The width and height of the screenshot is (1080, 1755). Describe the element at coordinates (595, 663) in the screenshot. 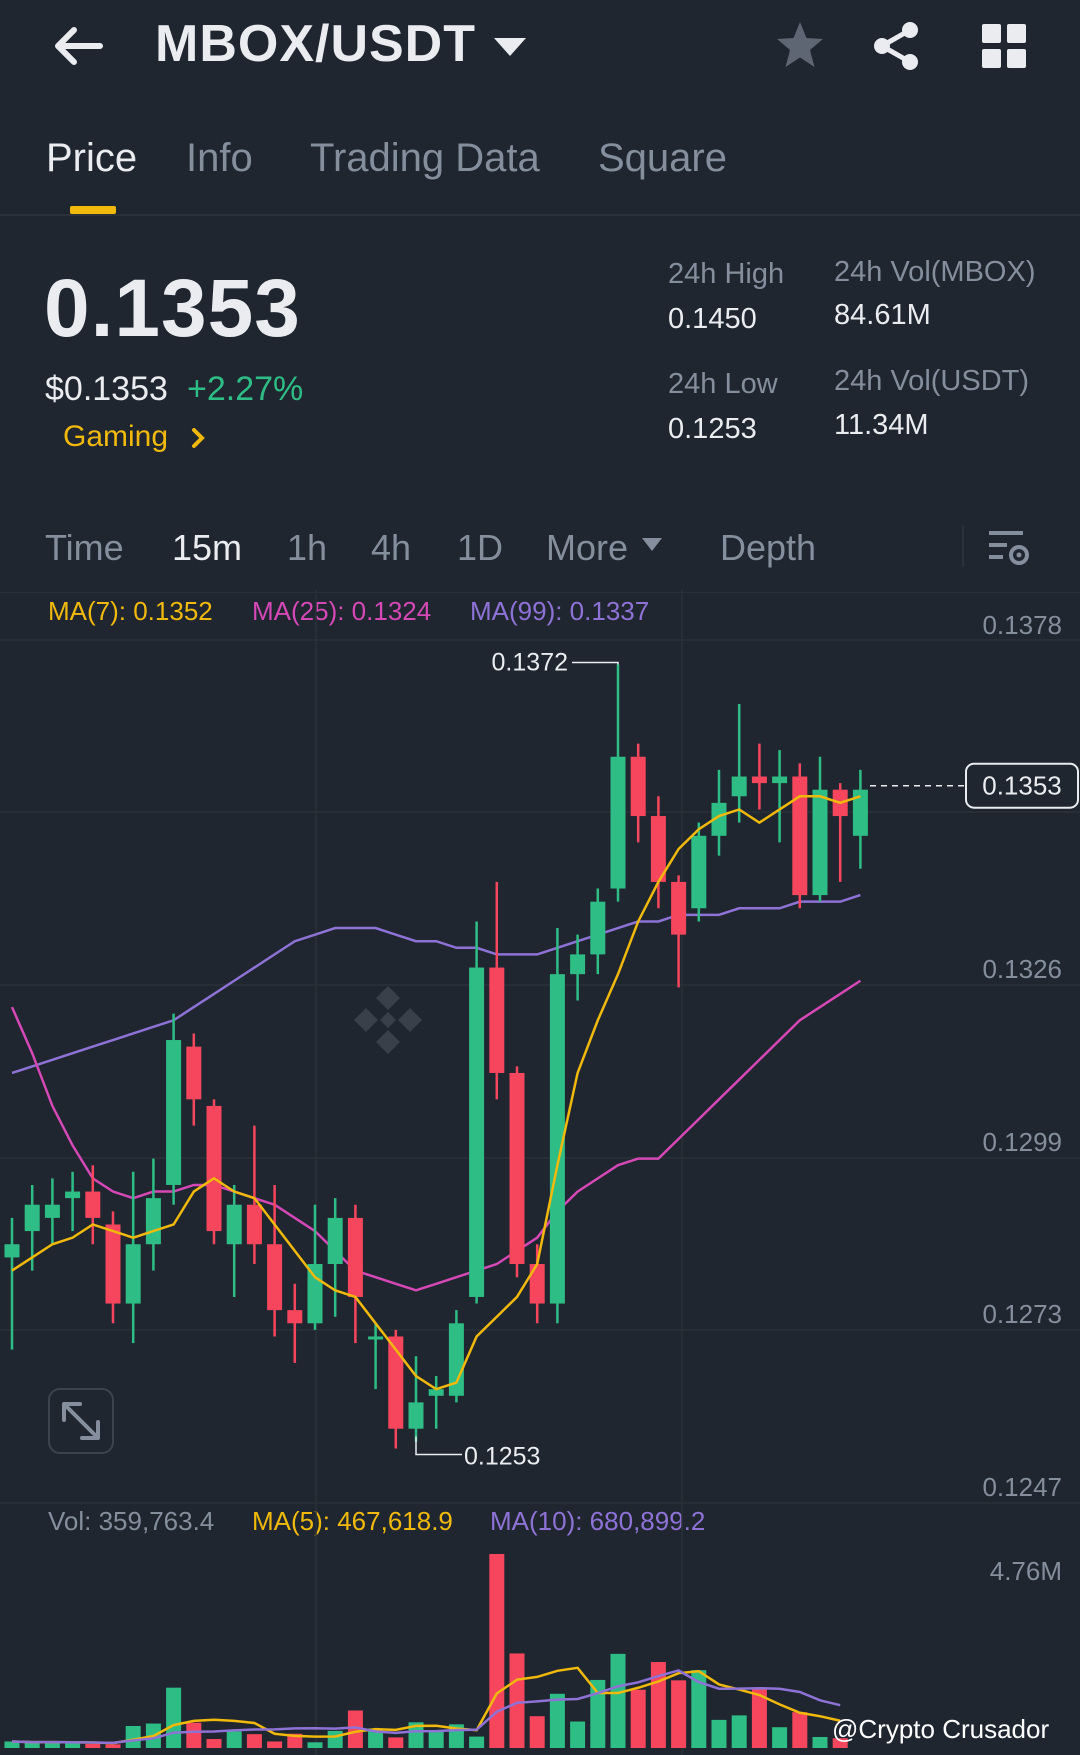

I see `high-marker-line` at that location.